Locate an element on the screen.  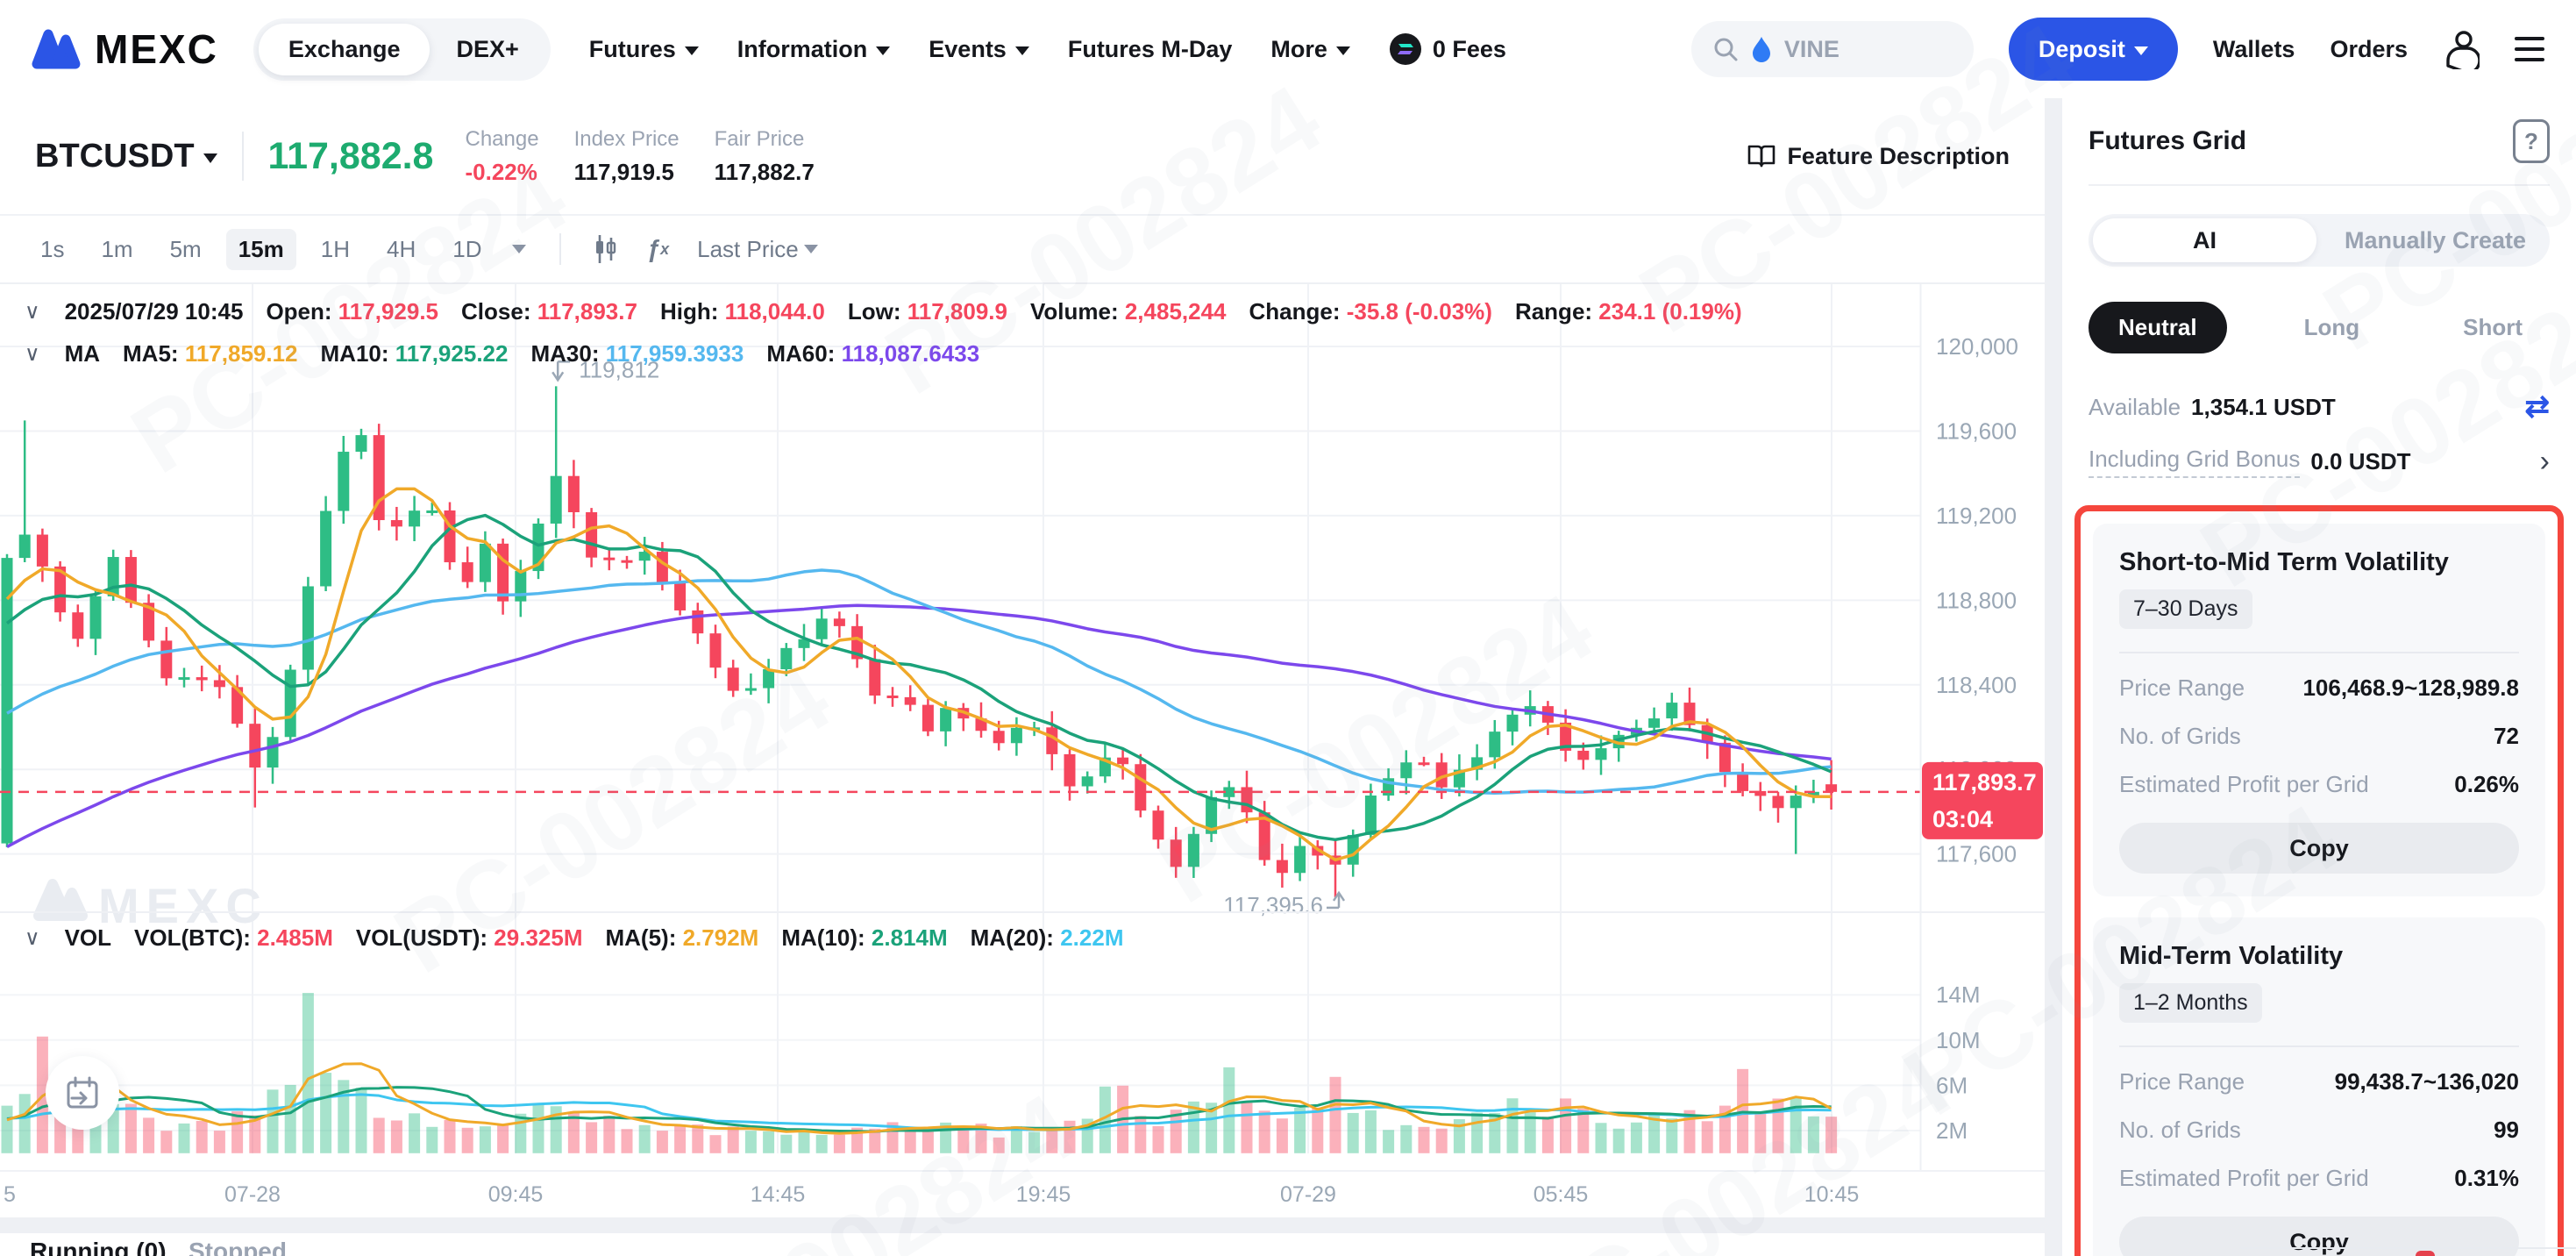
profit-row: Estimated Profit per Grid 0.31% is located at coordinates (2319, 1178).